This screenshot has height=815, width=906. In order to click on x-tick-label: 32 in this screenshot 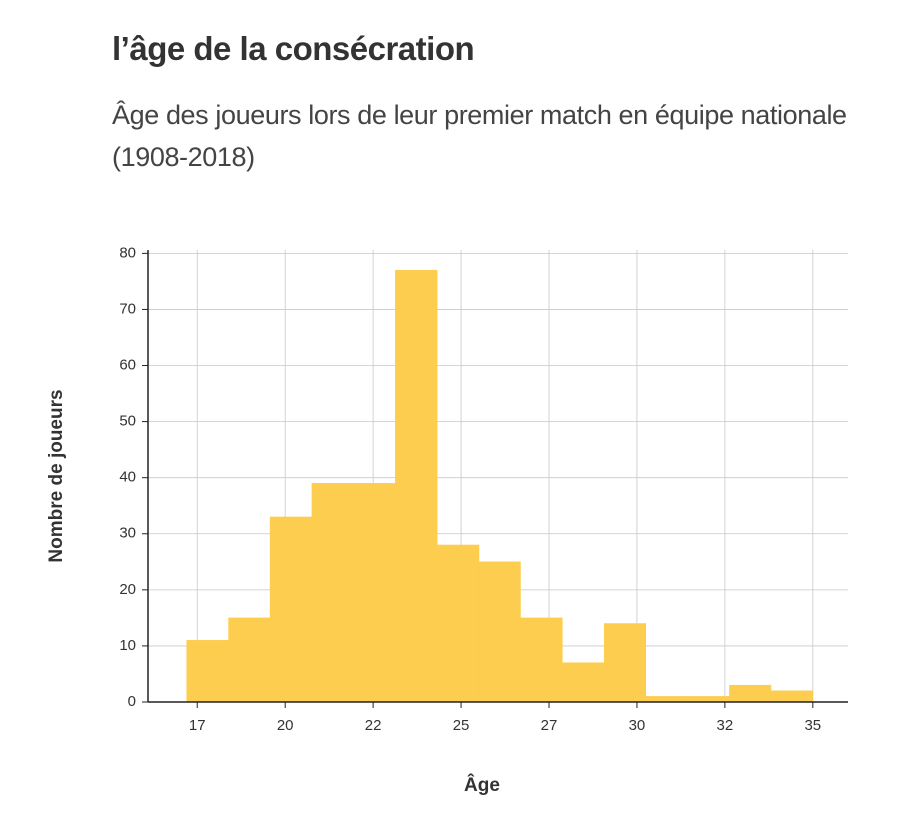, I will do `click(725, 725)`.